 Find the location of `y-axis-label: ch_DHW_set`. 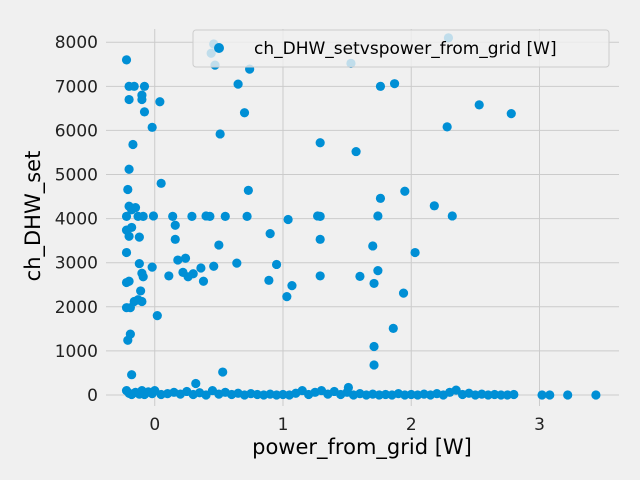

y-axis-label: ch_DHW_set is located at coordinates (33, 216).